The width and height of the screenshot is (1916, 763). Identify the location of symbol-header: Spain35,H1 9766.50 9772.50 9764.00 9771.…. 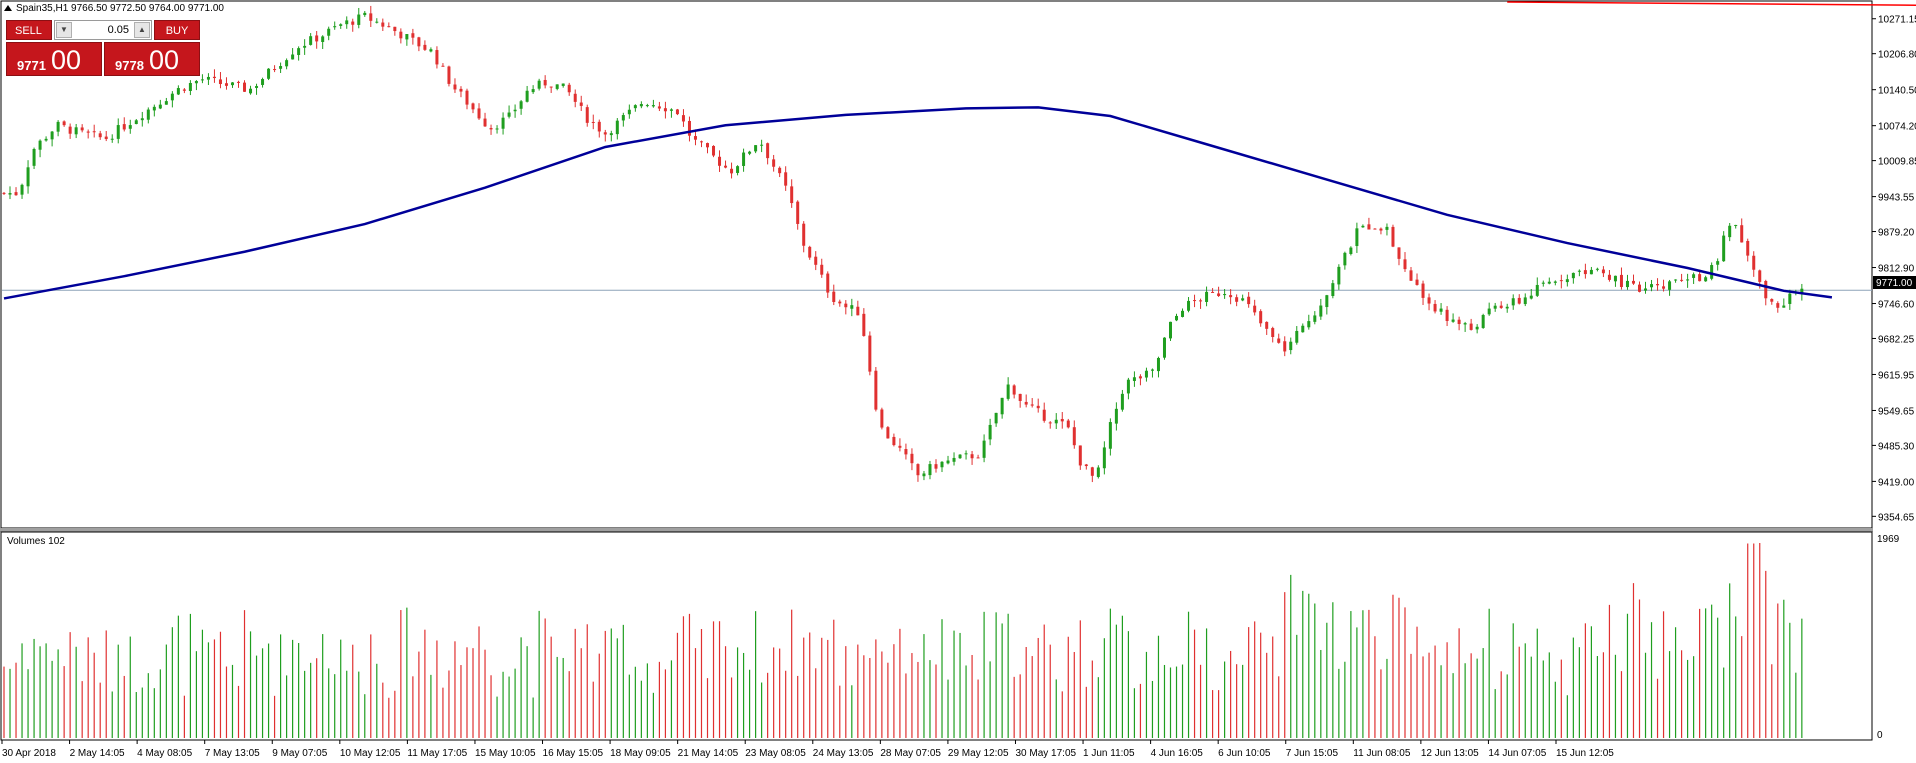
(120, 8).